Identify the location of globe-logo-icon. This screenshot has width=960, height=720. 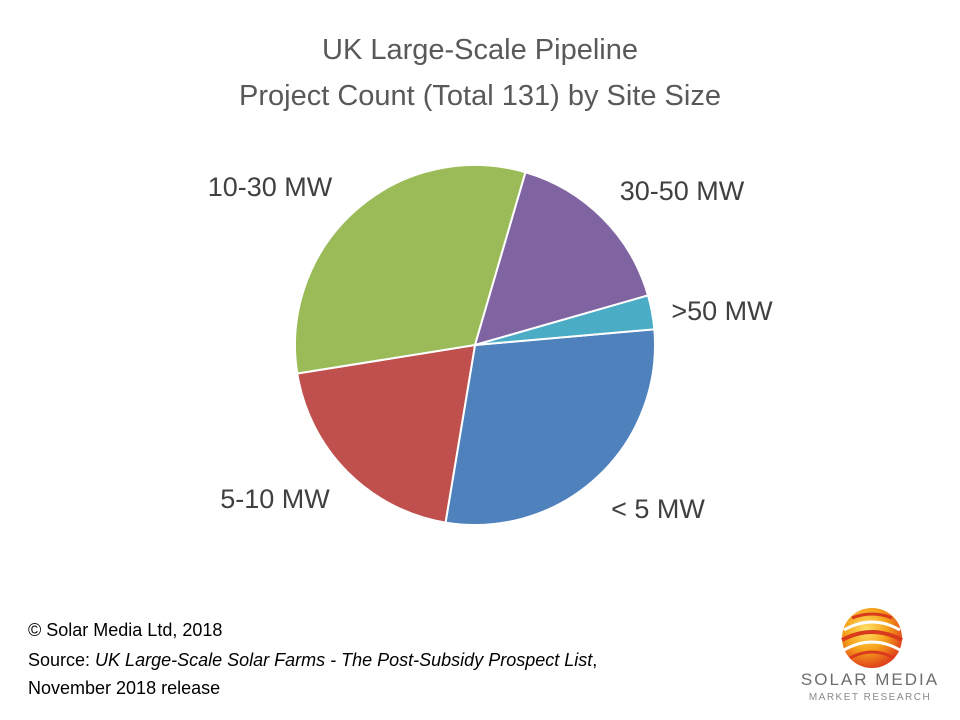
(872, 638).